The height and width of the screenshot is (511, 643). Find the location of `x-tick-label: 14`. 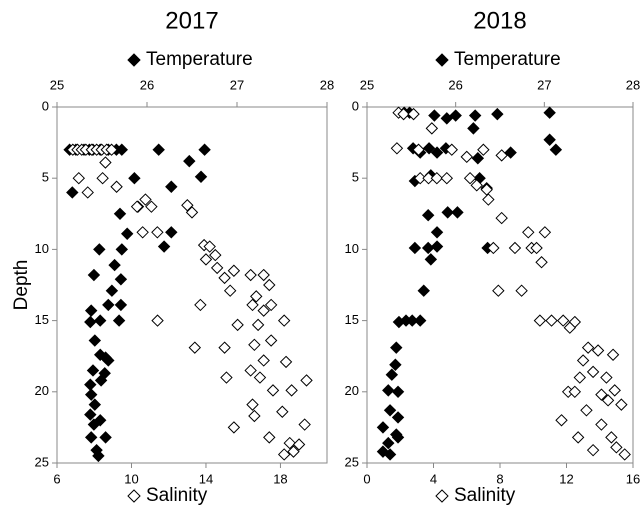

x-tick-label: 14 is located at coordinates (206, 478).